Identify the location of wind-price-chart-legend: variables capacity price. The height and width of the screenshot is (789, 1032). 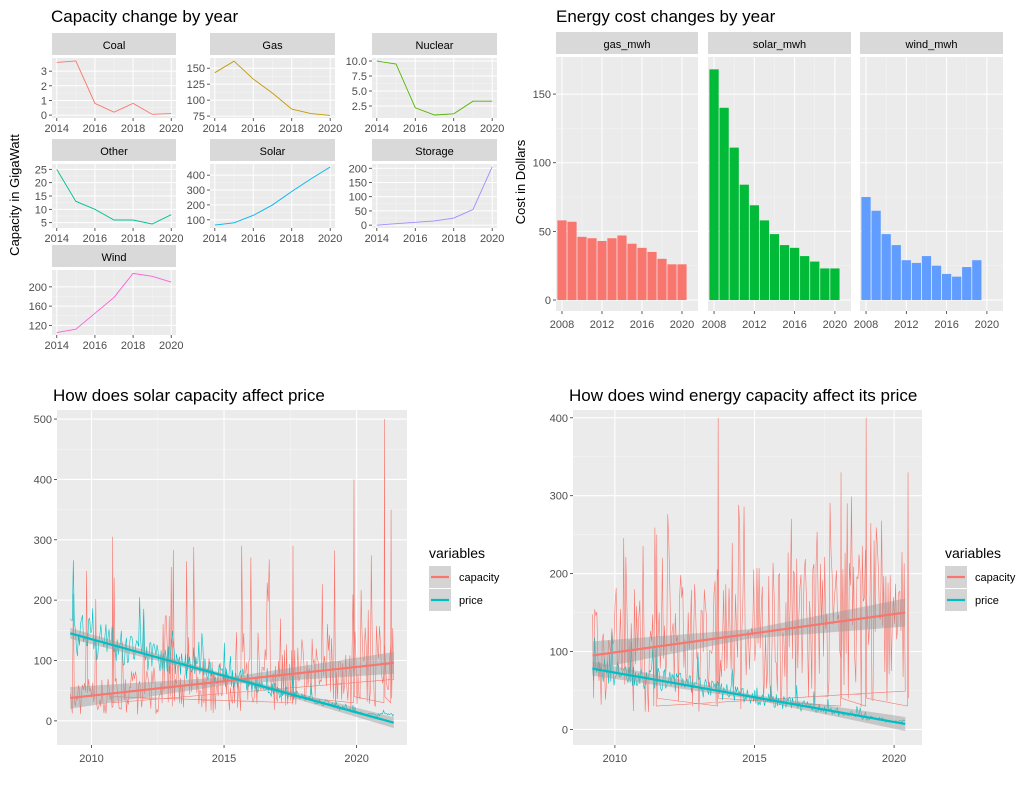
(980, 578).